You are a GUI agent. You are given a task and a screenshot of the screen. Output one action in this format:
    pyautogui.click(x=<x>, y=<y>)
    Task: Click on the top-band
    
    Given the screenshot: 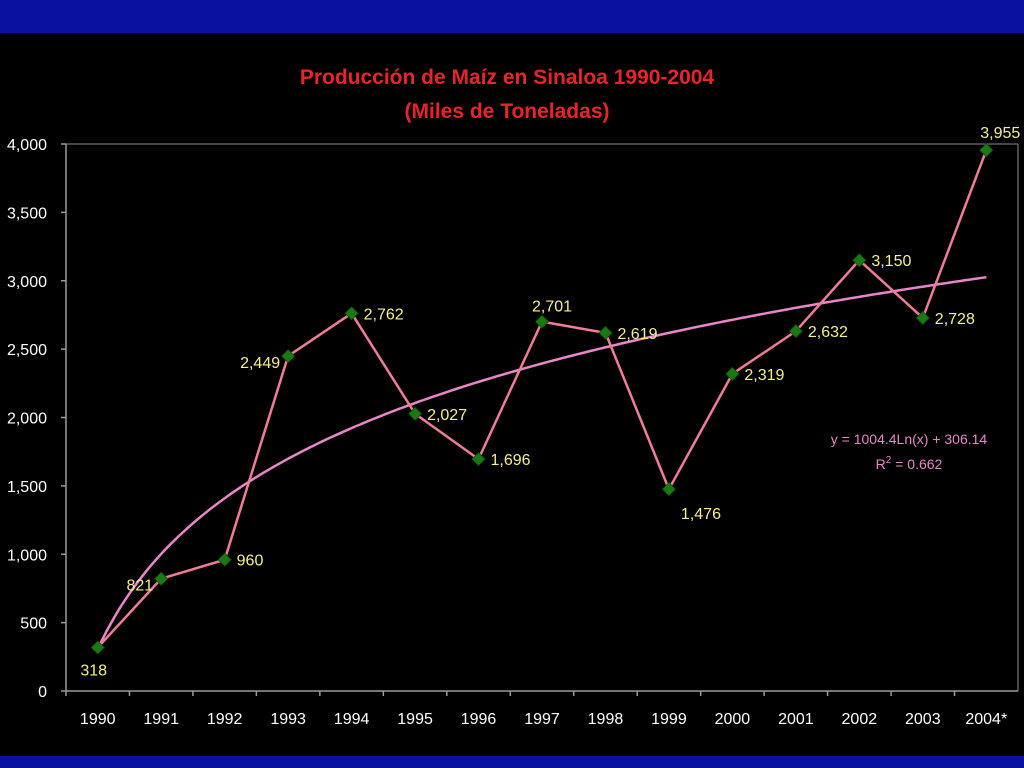 What is the action you would take?
    pyautogui.click(x=512, y=16)
    